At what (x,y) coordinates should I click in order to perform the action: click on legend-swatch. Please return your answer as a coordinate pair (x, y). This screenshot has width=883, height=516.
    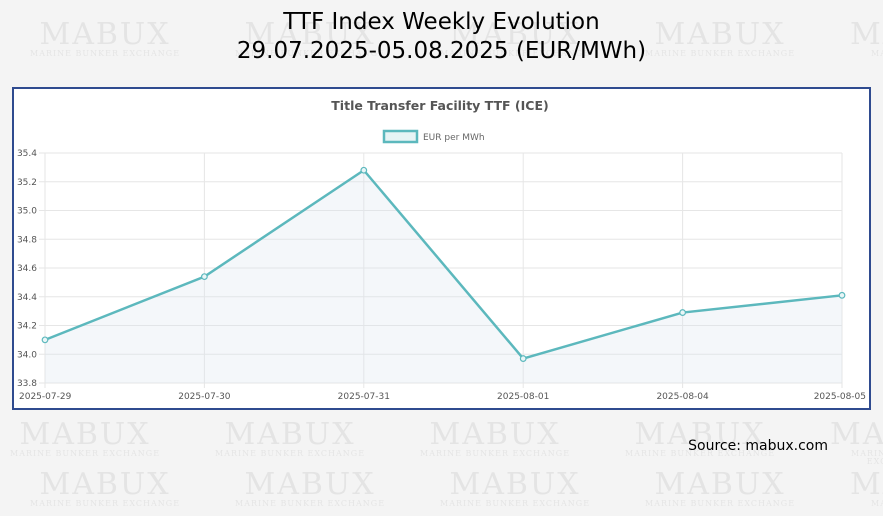
    Looking at the image, I should click on (400, 136).